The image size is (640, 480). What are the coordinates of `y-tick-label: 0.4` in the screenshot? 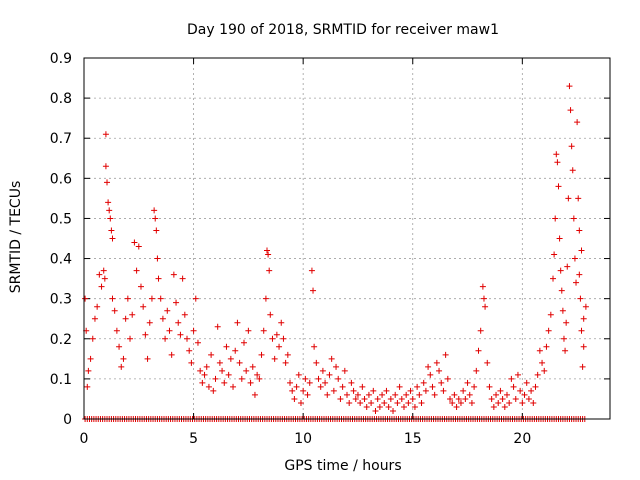 It's located at (61, 260).